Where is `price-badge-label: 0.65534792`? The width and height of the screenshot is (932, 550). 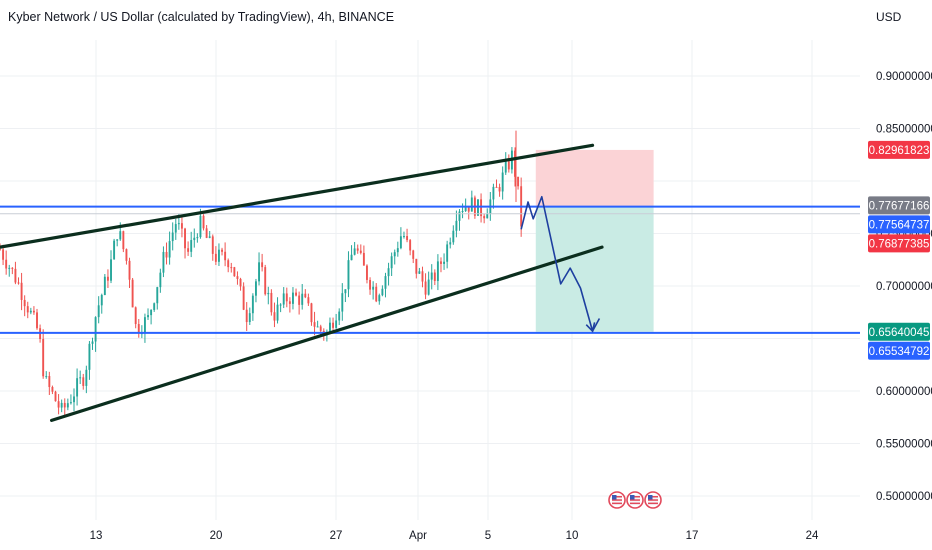
price-badge-label: 0.65534792 is located at coordinates (899, 352).